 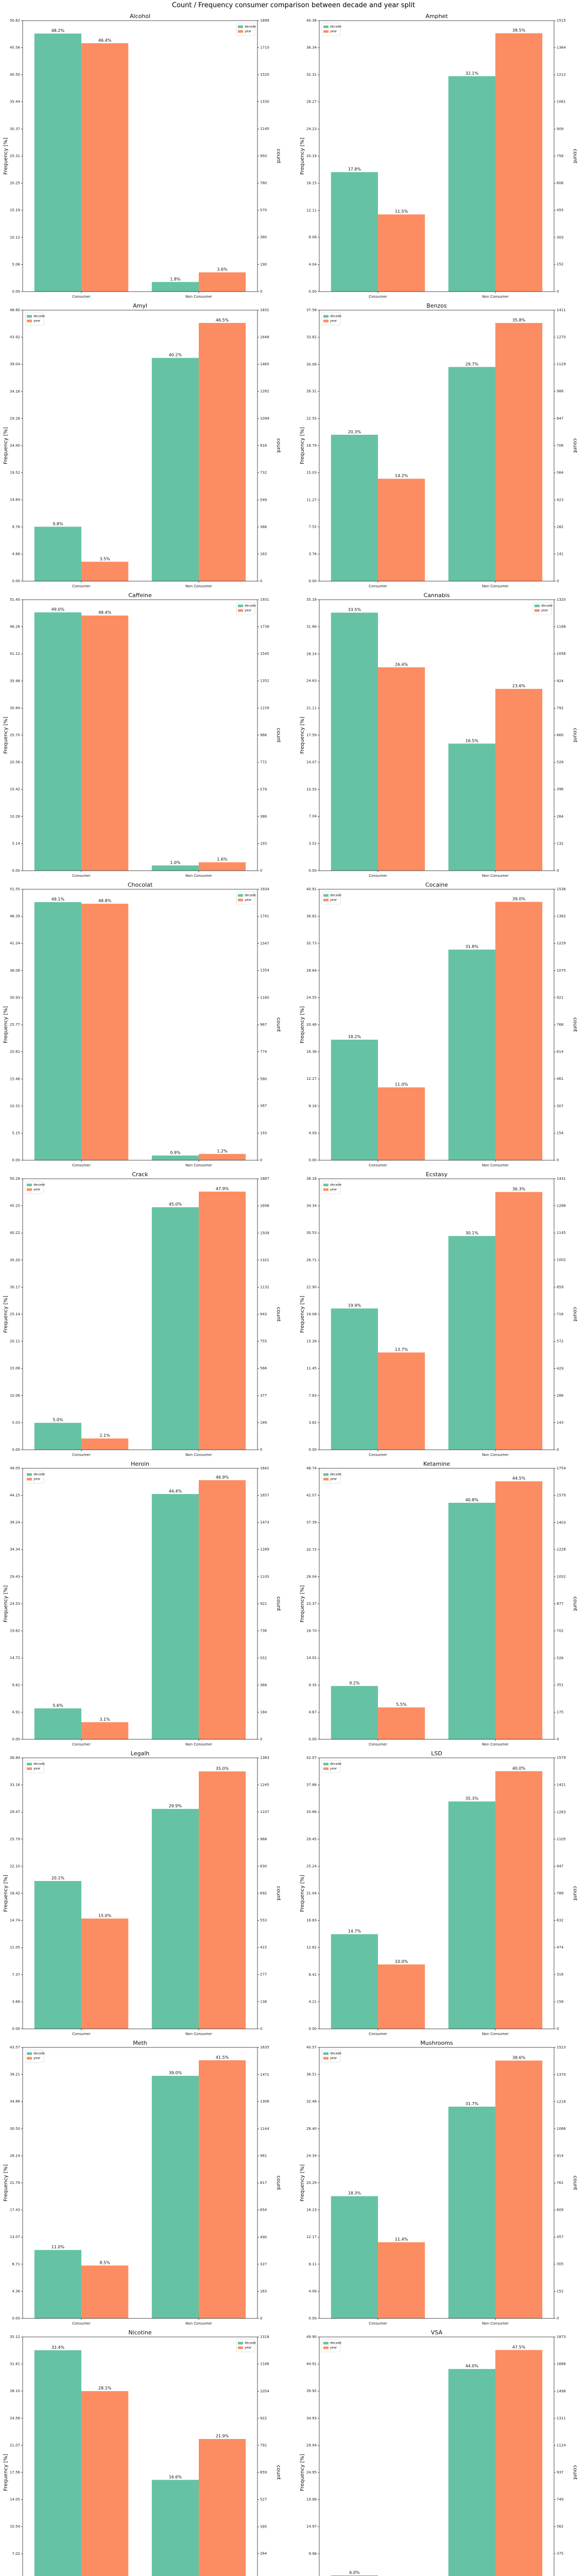 What do you see at coordinates (15, 627) in the screenshot?
I see `y-tick-label: 46.26` at bounding box center [15, 627].